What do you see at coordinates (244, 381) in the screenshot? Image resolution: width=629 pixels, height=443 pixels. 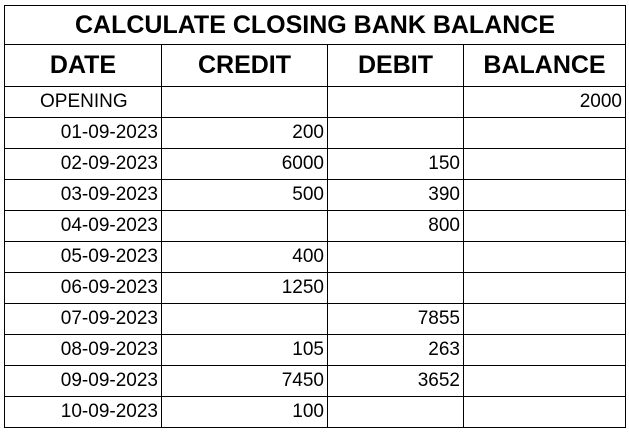 I see `cell-credit: 7450` at bounding box center [244, 381].